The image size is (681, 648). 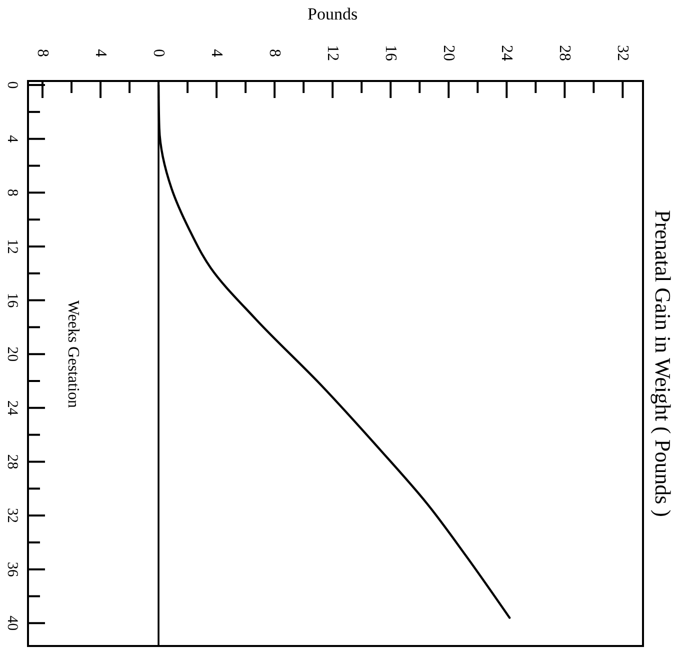 I want to click on y-axis-title: Weeks Gestation, so click(x=73, y=354).